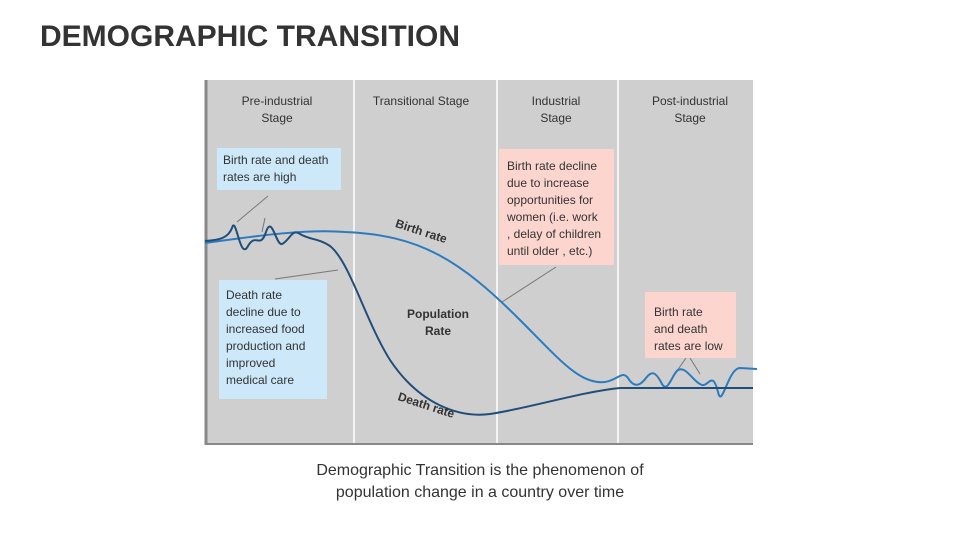  I want to click on stage: Transitional Stage, so click(421, 101).